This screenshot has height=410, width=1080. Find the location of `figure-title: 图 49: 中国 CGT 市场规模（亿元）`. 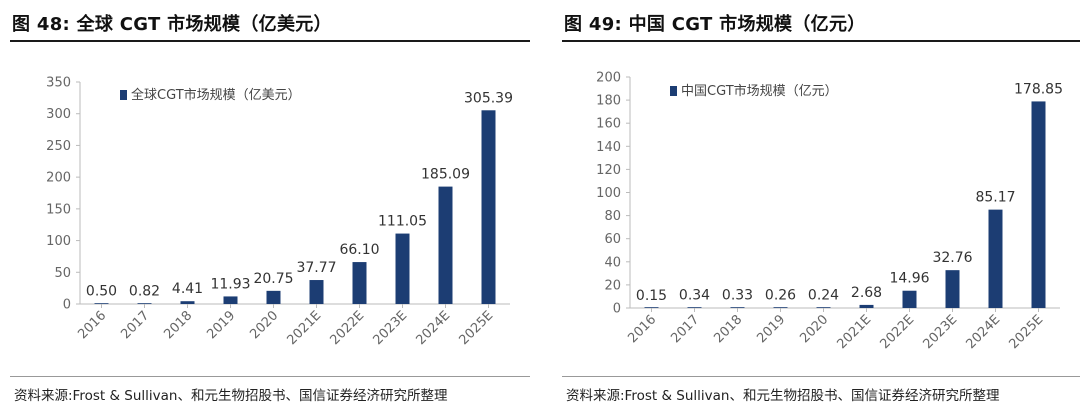

figure-title: 图 49: 中国 CGT 市场规模（亿元） is located at coordinates (715, 24).